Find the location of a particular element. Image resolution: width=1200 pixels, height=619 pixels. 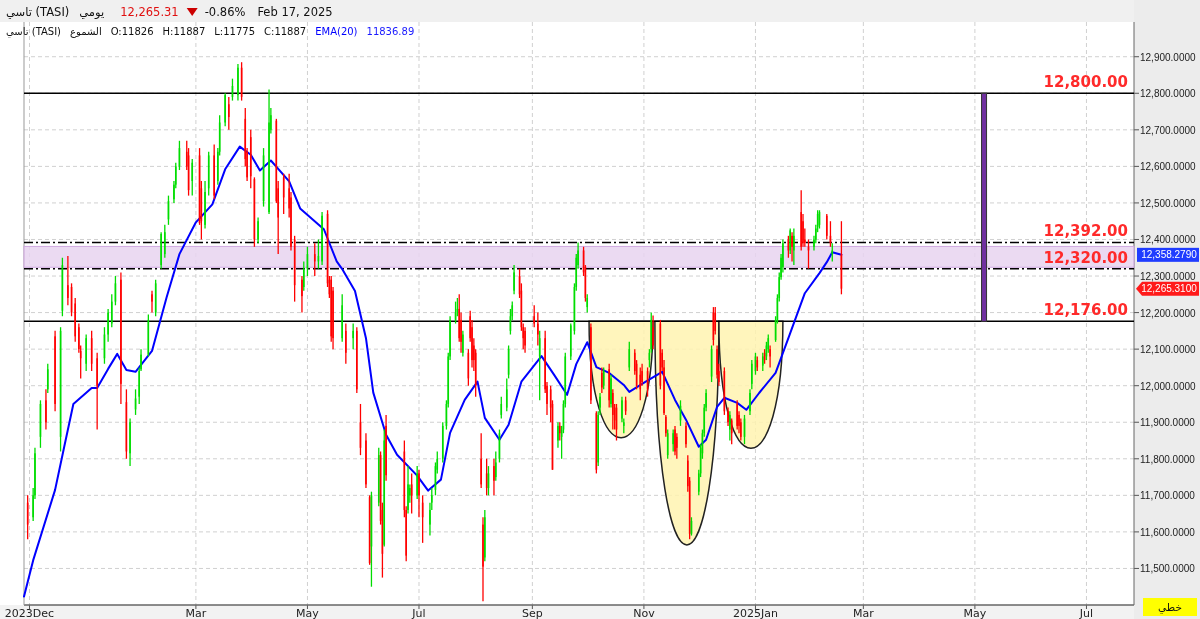

x-tick-label: Sep is located at coordinates (532, 613).